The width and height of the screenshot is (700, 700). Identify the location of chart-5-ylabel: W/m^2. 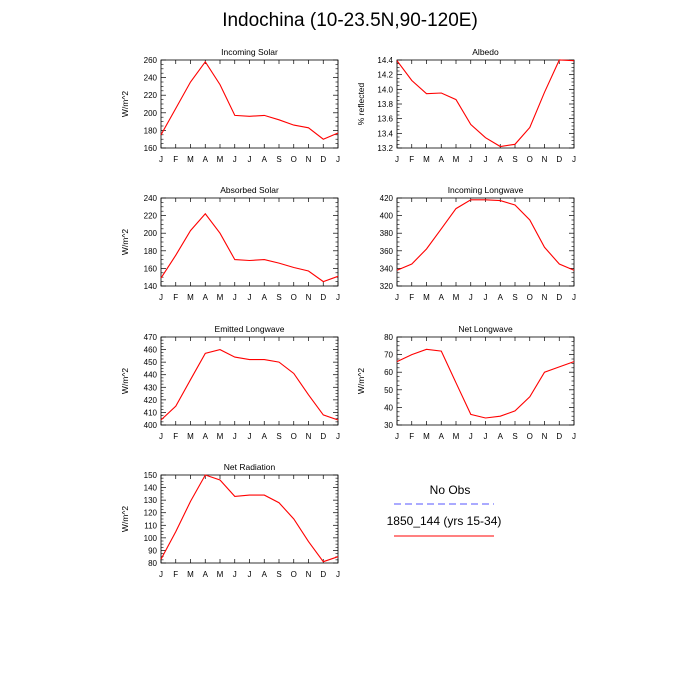
(125, 381).